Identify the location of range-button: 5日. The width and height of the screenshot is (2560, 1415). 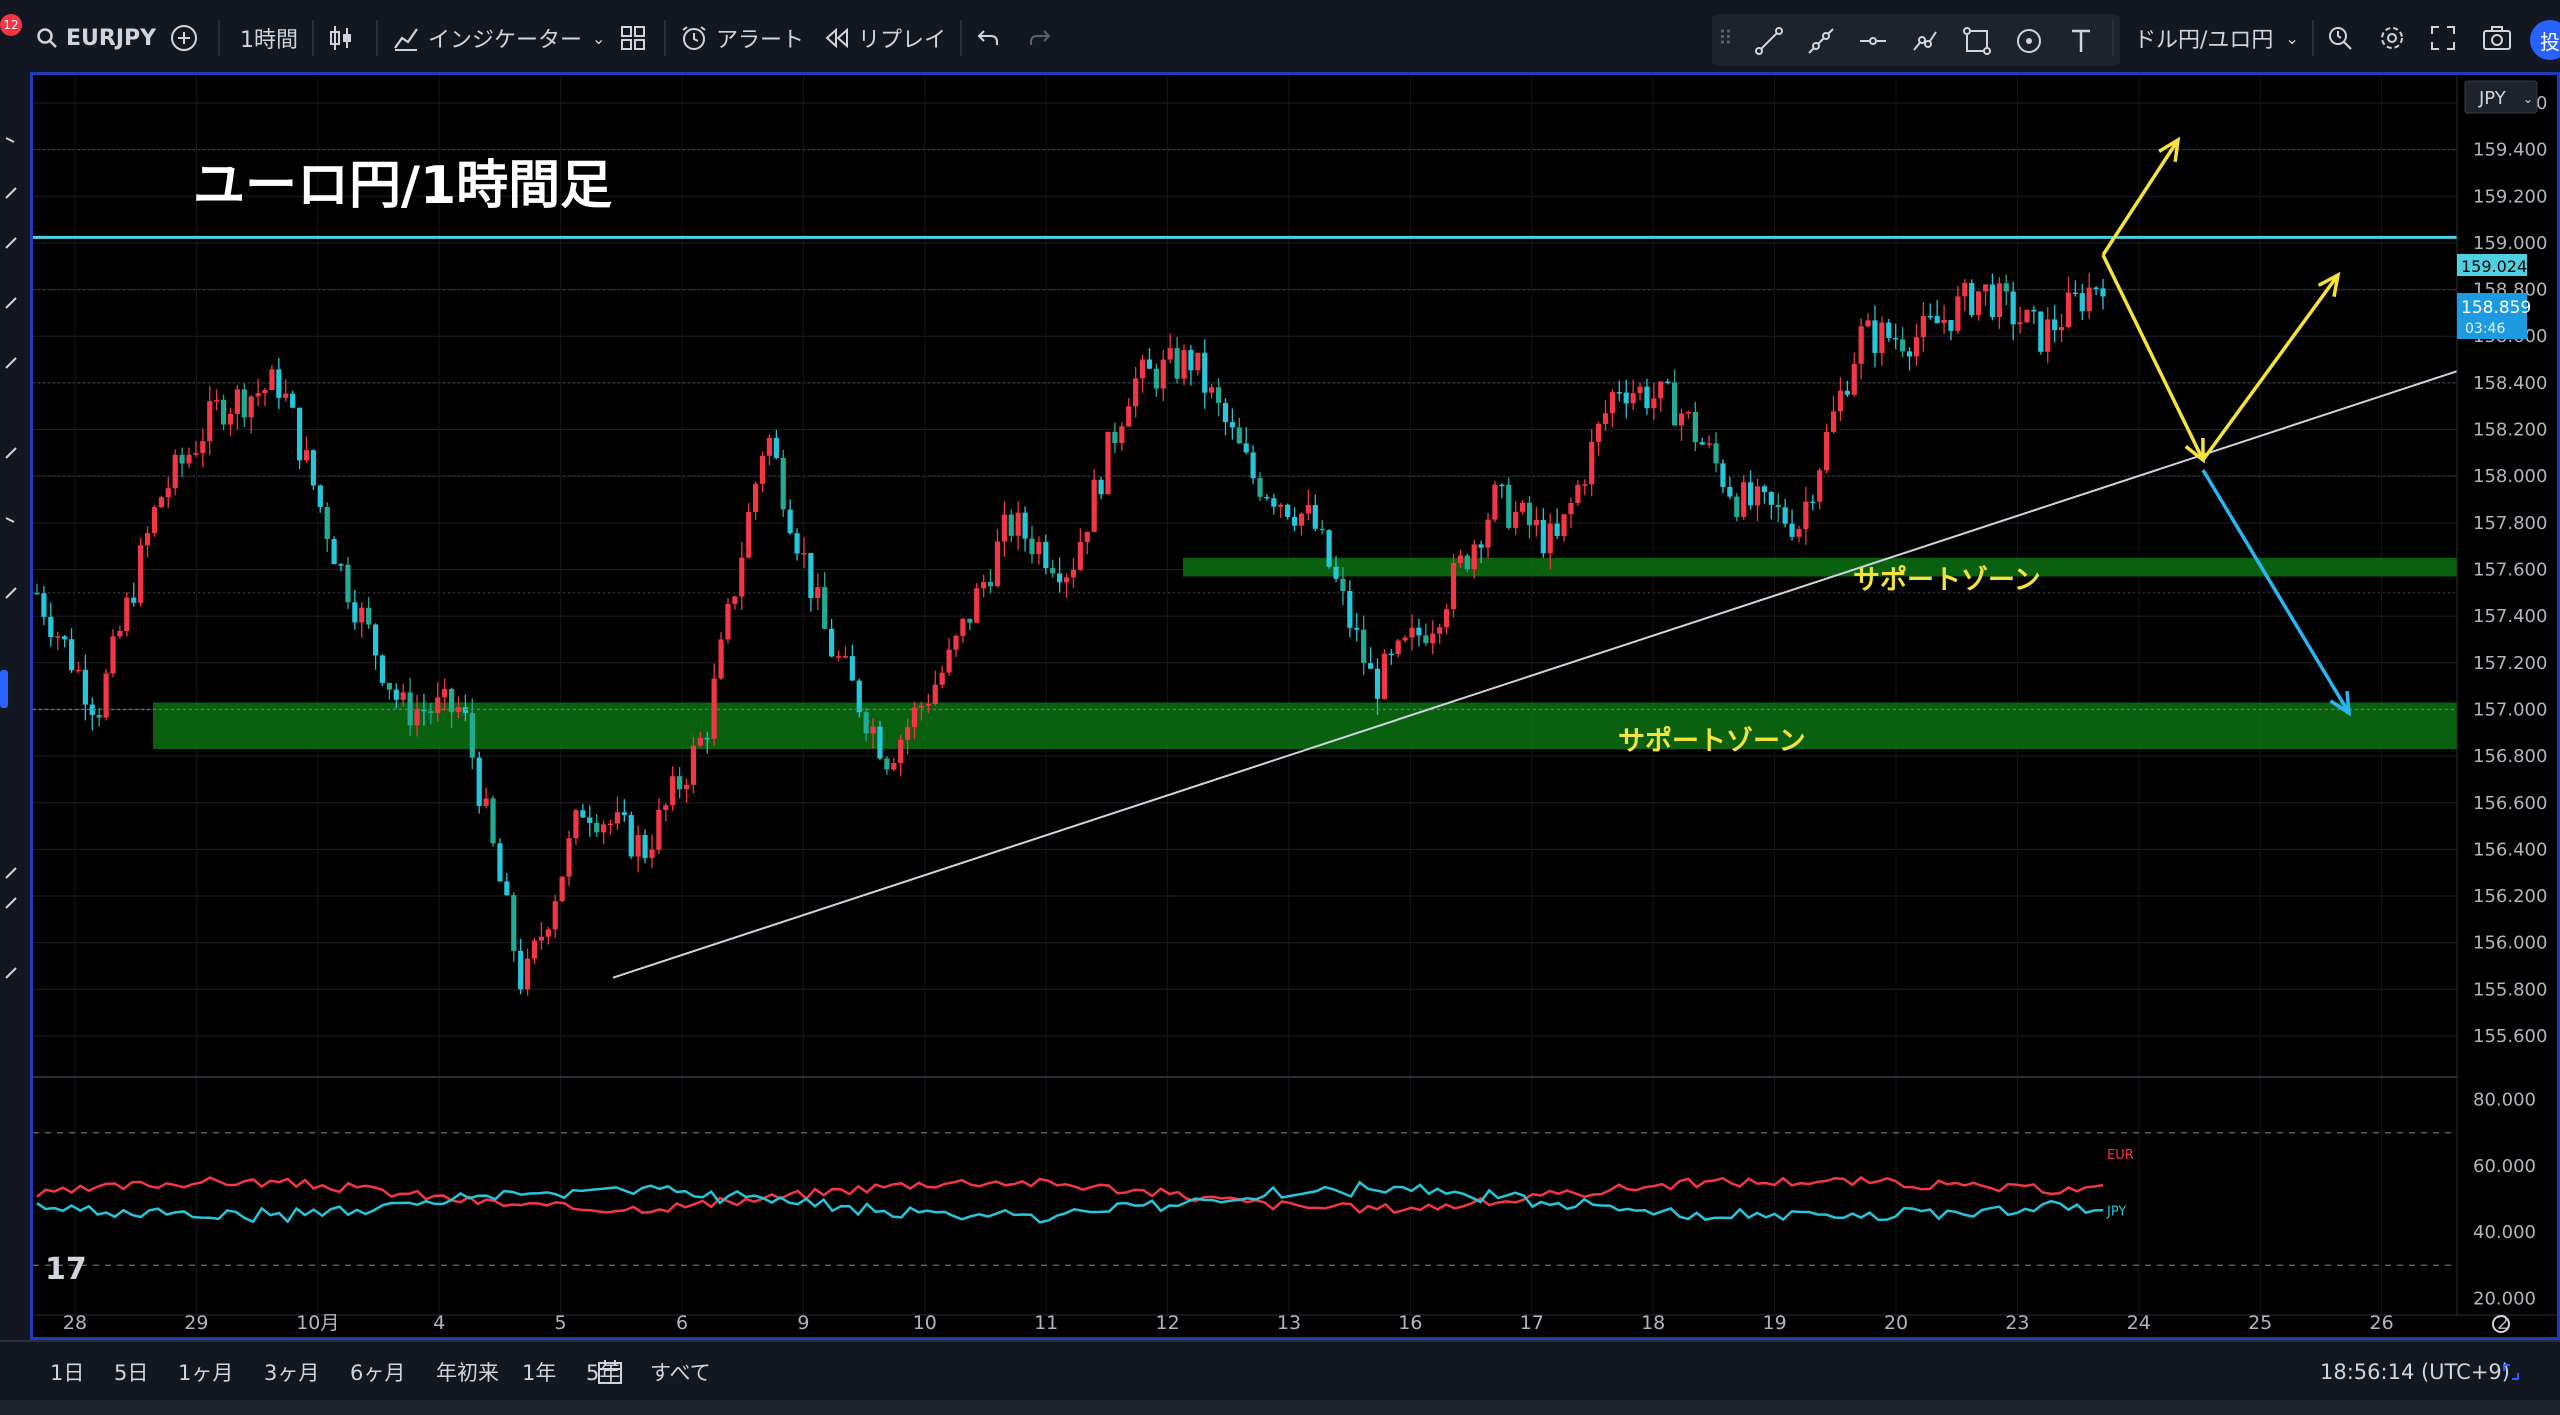
(131, 1373).